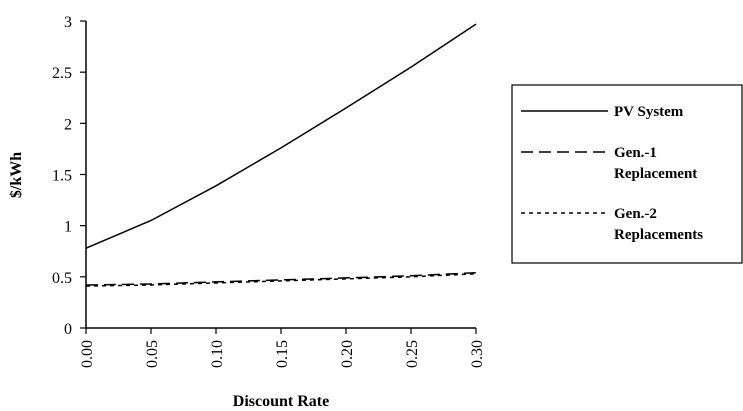 Image resolution: width=743 pixels, height=411 pixels. I want to click on x-tick-label: 0.25, so click(412, 354).